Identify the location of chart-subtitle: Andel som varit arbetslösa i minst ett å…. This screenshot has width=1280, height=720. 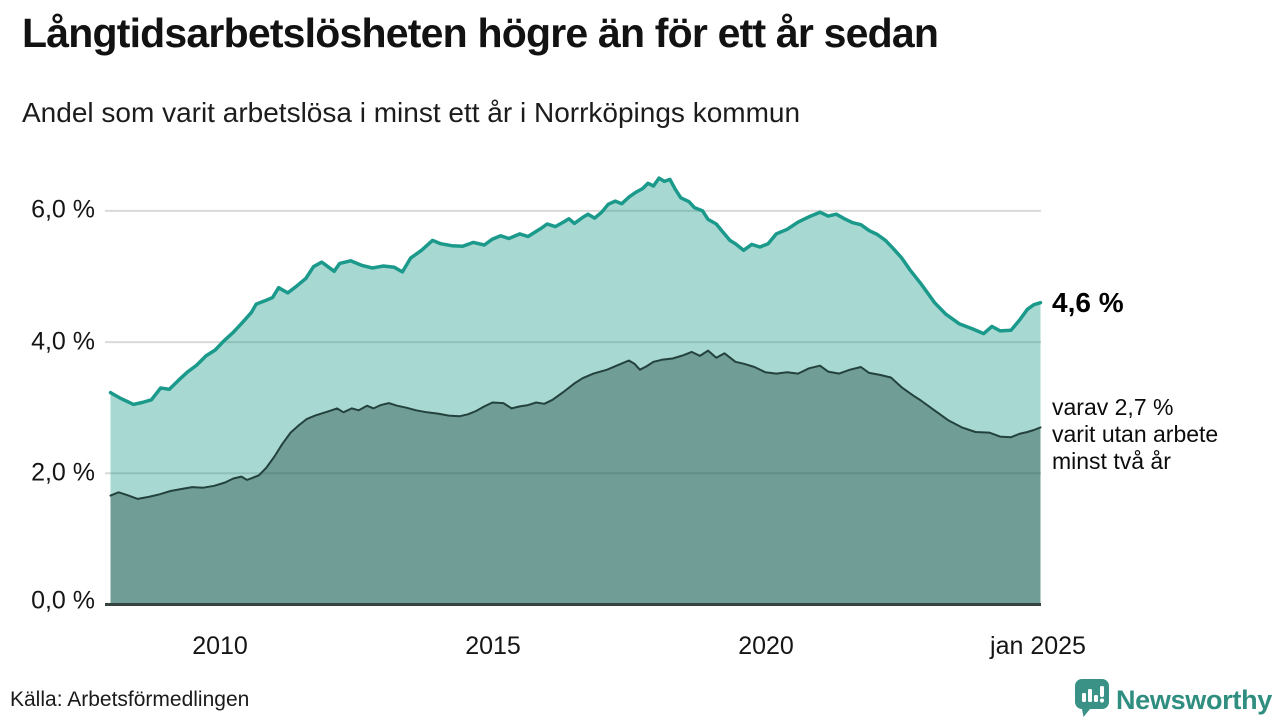
(411, 112).